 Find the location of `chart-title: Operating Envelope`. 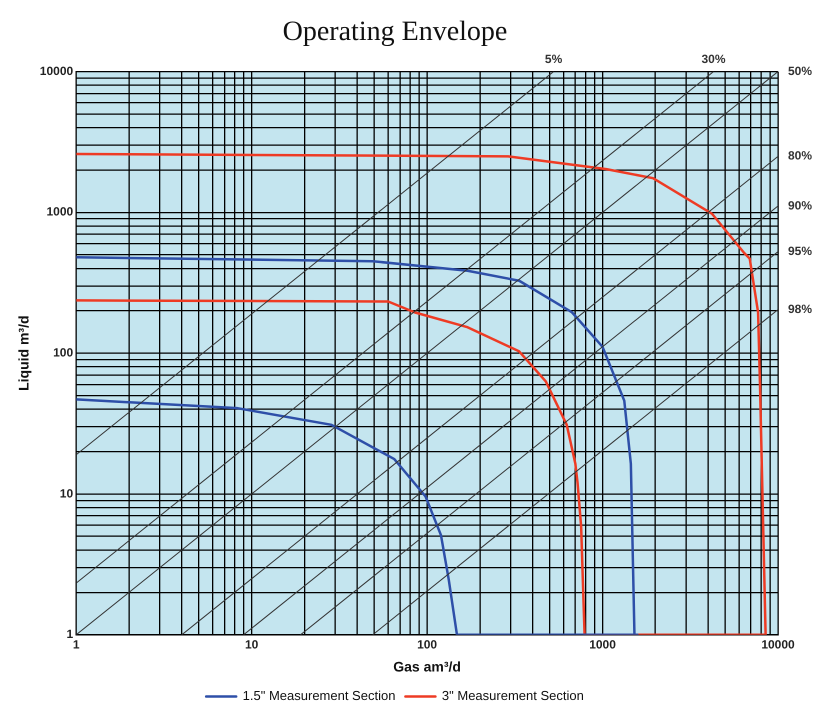

chart-title: Operating Envelope is located at coordinates (395, 32).